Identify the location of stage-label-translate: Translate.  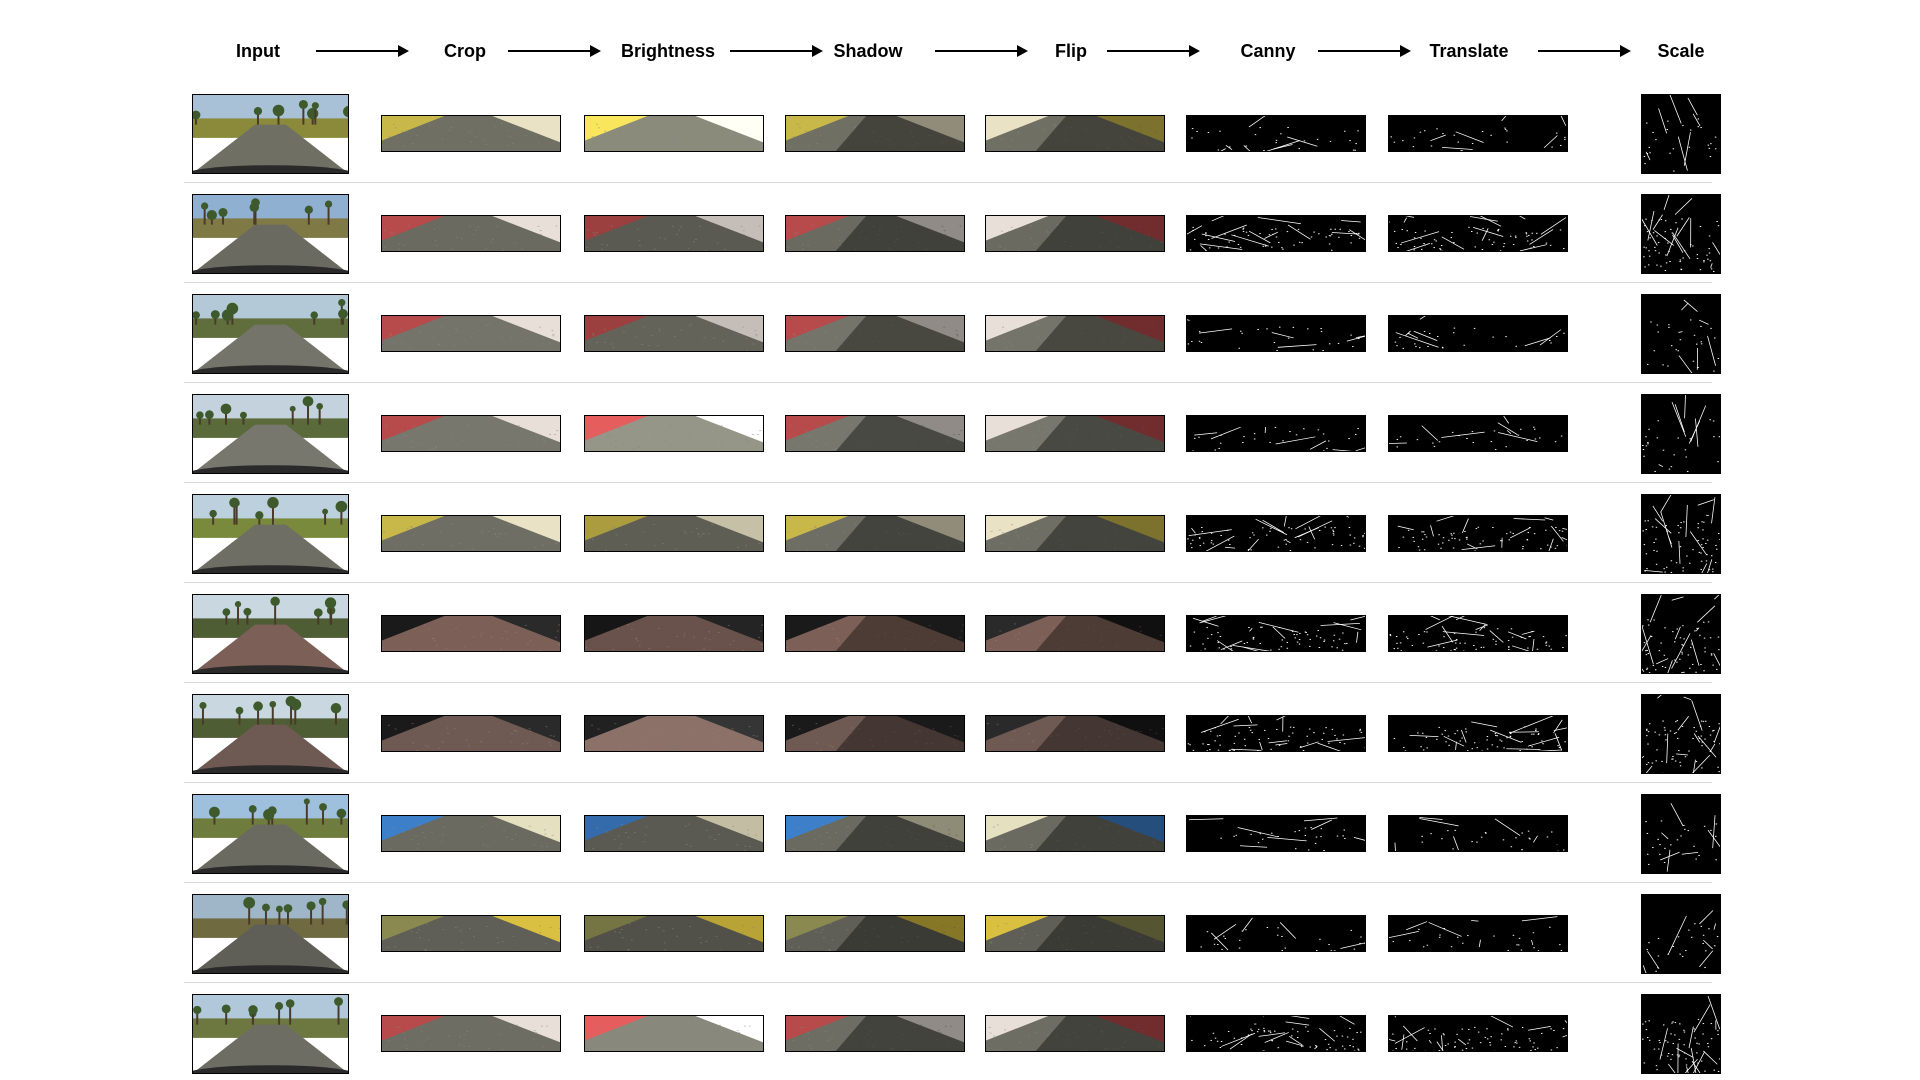
(1469, 51).